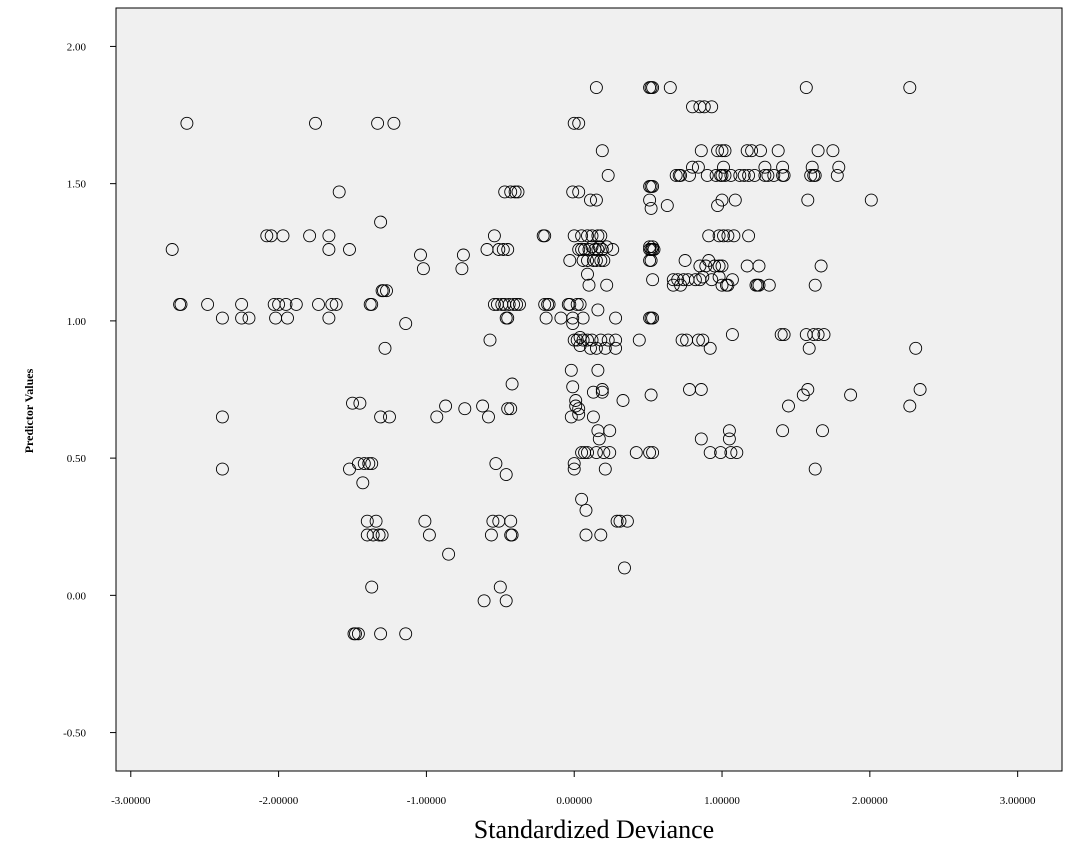 The image size is (1068, 847). What do you see at coordinates (77, 47) in the screenshot?
I see `y-tick-label: 2.00` at bounding box center [77, 47].